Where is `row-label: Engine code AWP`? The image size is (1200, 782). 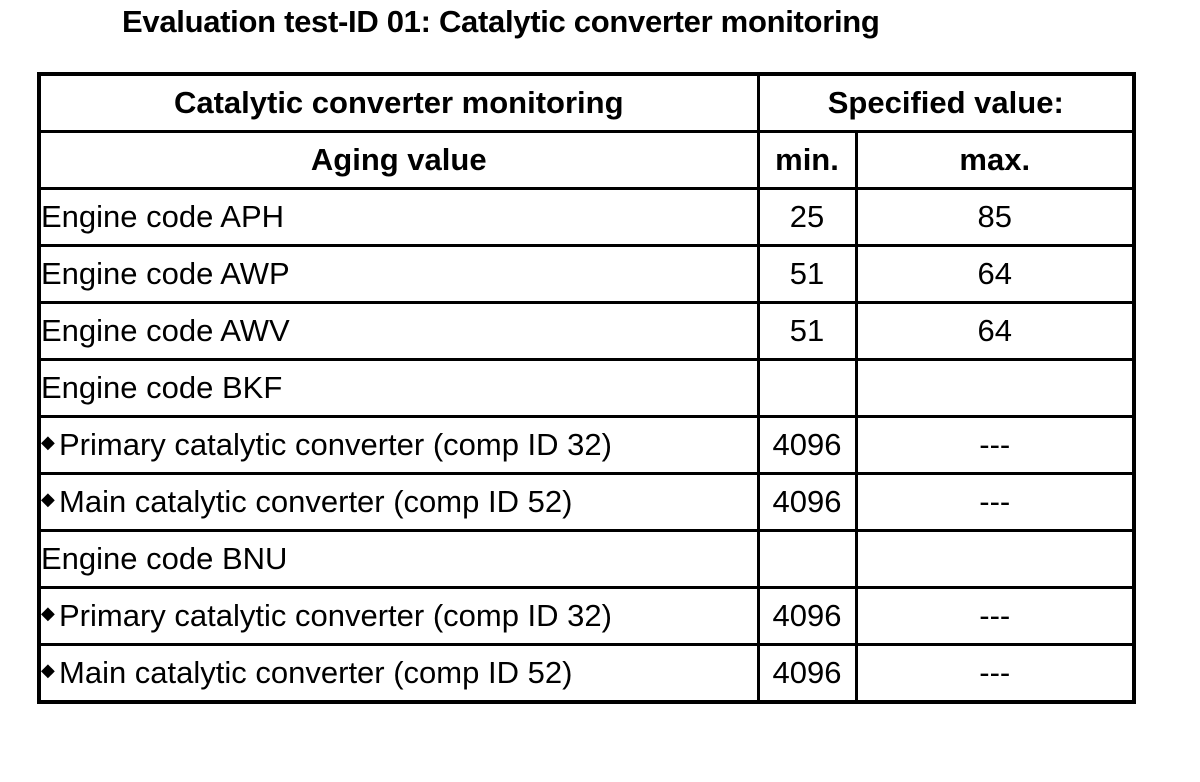
row-label: Engine code AWP is located at coordinates (398, 274).